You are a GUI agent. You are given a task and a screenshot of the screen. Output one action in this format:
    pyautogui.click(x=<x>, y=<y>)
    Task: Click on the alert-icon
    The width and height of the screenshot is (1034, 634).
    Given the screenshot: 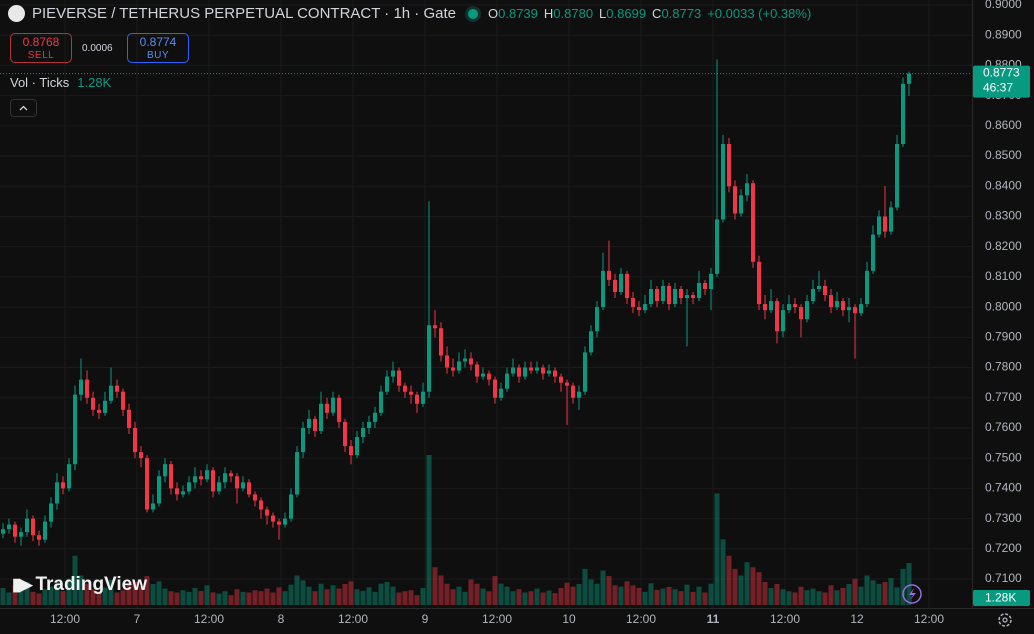 What is the action you would take?
    pyautogui.click(x=912, y=594)
    